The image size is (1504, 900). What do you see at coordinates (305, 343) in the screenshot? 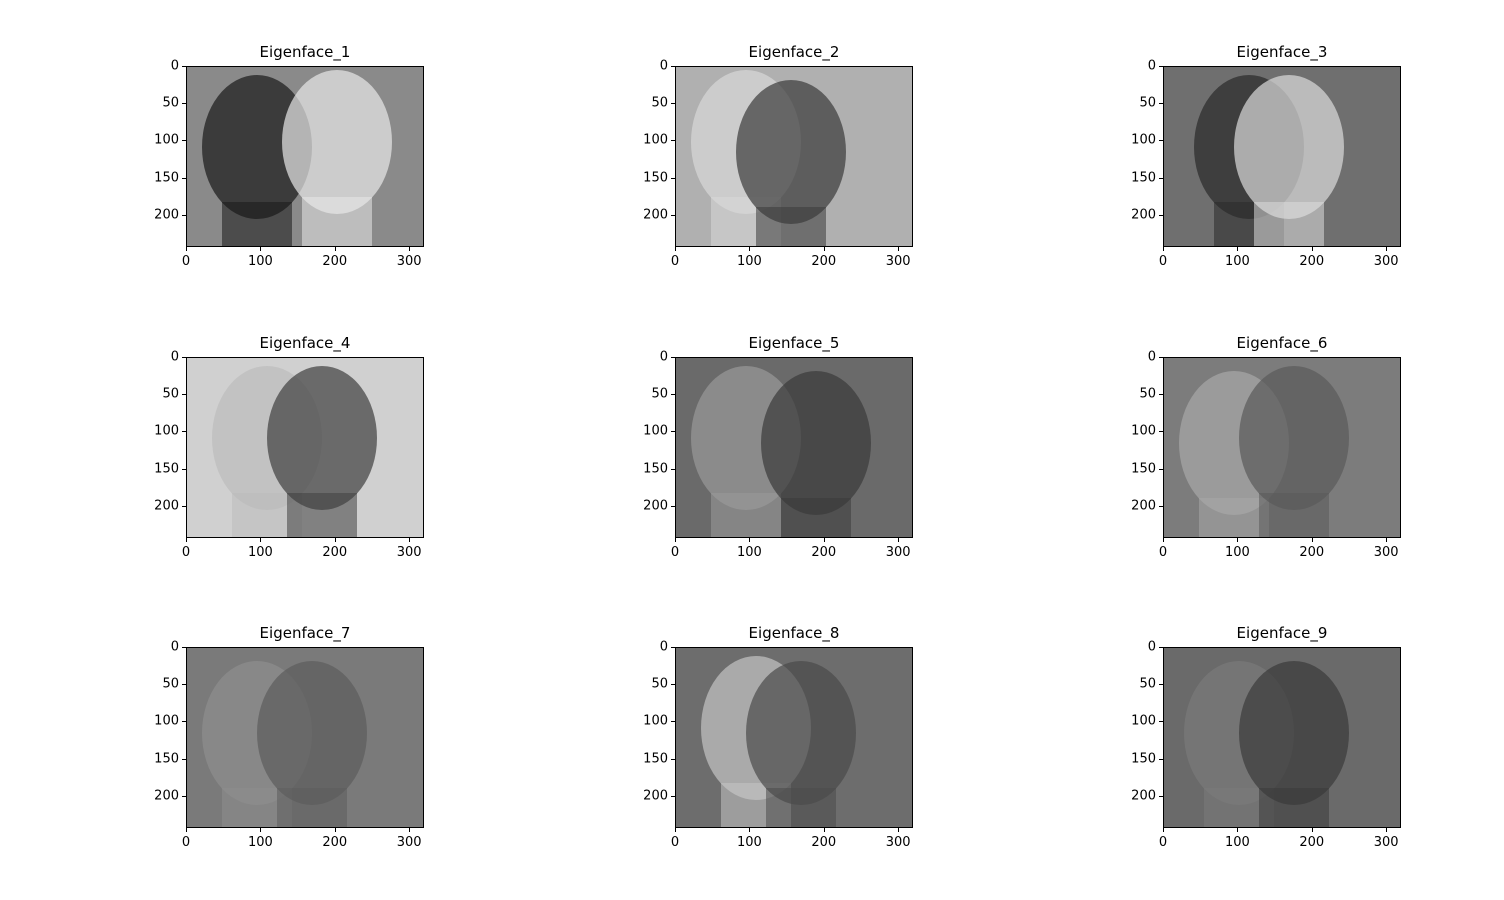
I see `subplot-title: Eigenface_4` at bounding box center [305, 343].